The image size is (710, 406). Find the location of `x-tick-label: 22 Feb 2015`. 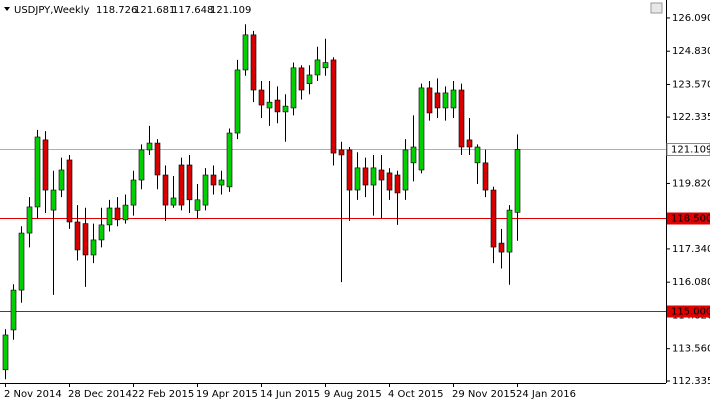

x-tick-label: 22 Feb 2015 is located at coordinates (163, 394).